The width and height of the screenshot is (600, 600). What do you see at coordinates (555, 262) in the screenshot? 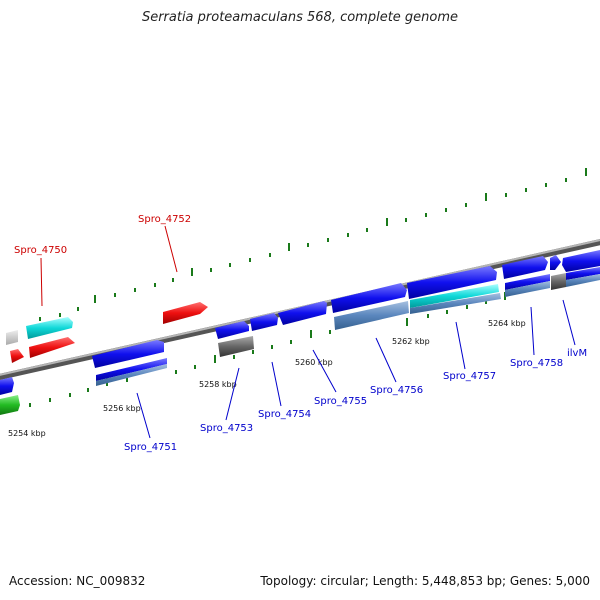
I see `gene-small-blue` at bounding box center [555, 262].